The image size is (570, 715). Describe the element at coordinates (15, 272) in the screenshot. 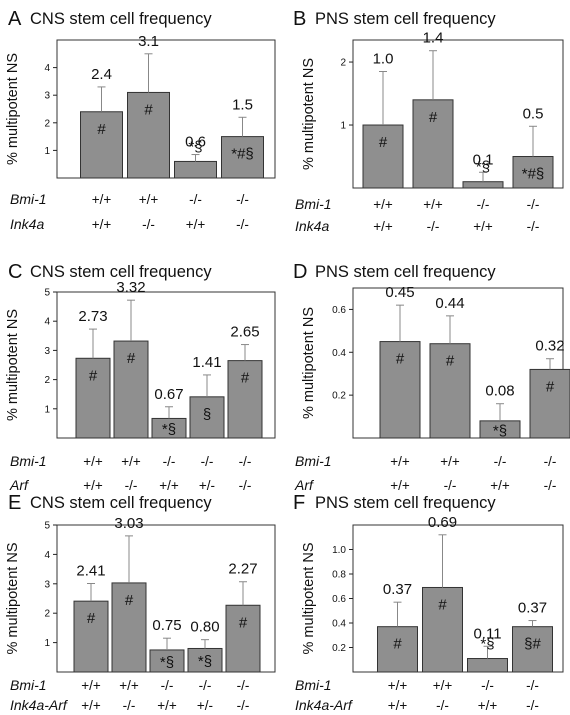

I see `panel-letter: C` at that location.